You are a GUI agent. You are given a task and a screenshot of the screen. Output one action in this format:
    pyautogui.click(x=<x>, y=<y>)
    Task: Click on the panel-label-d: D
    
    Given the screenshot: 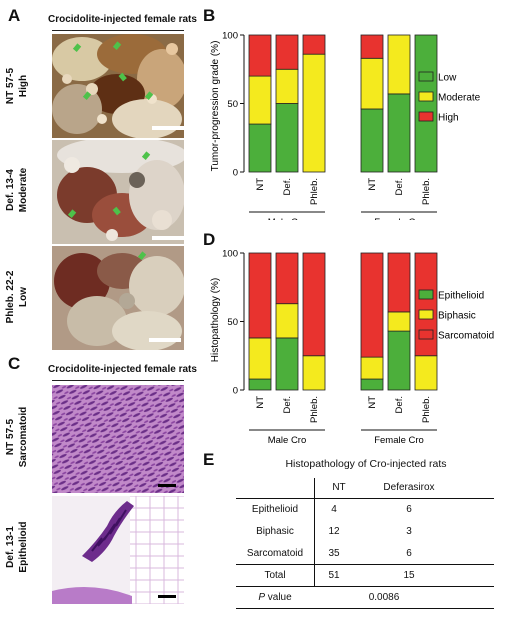 What is the action you would take?
    pyautogui.click(x=209, y=239)
    